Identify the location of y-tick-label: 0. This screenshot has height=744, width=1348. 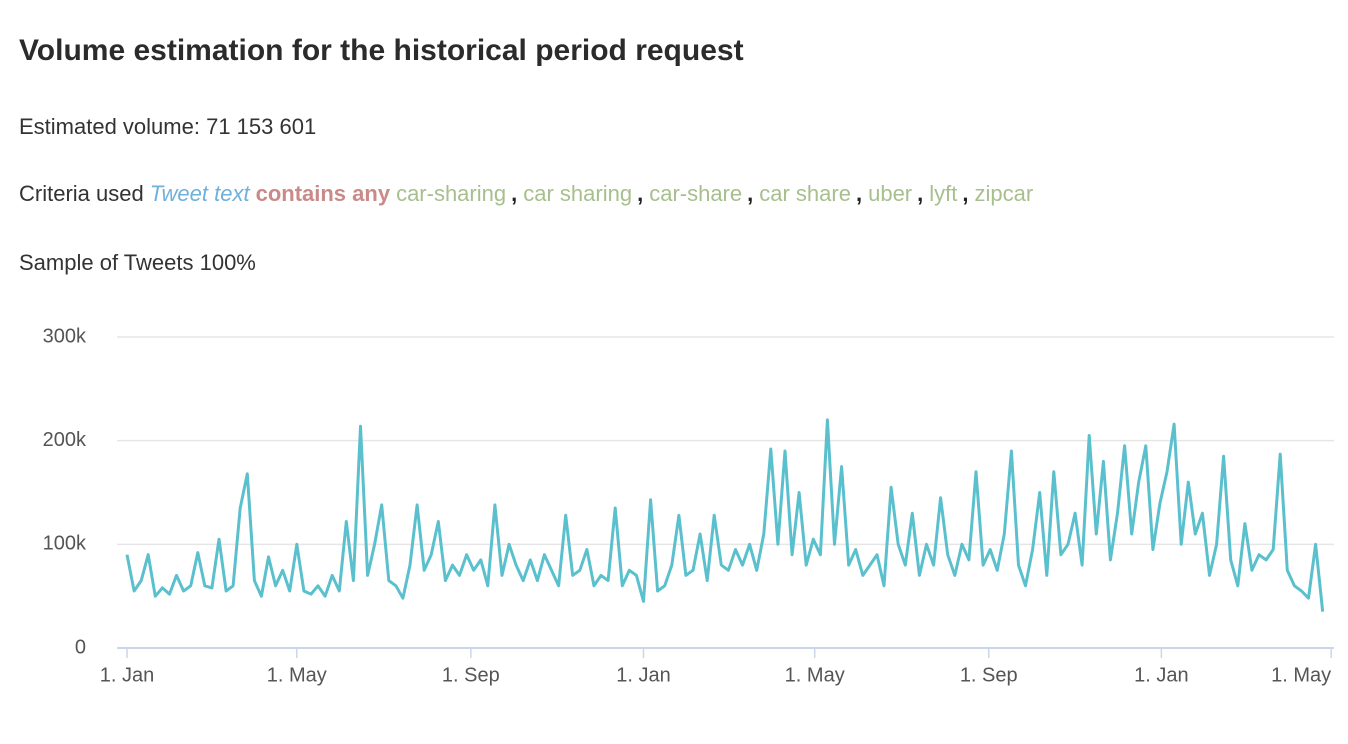
(80, 647).